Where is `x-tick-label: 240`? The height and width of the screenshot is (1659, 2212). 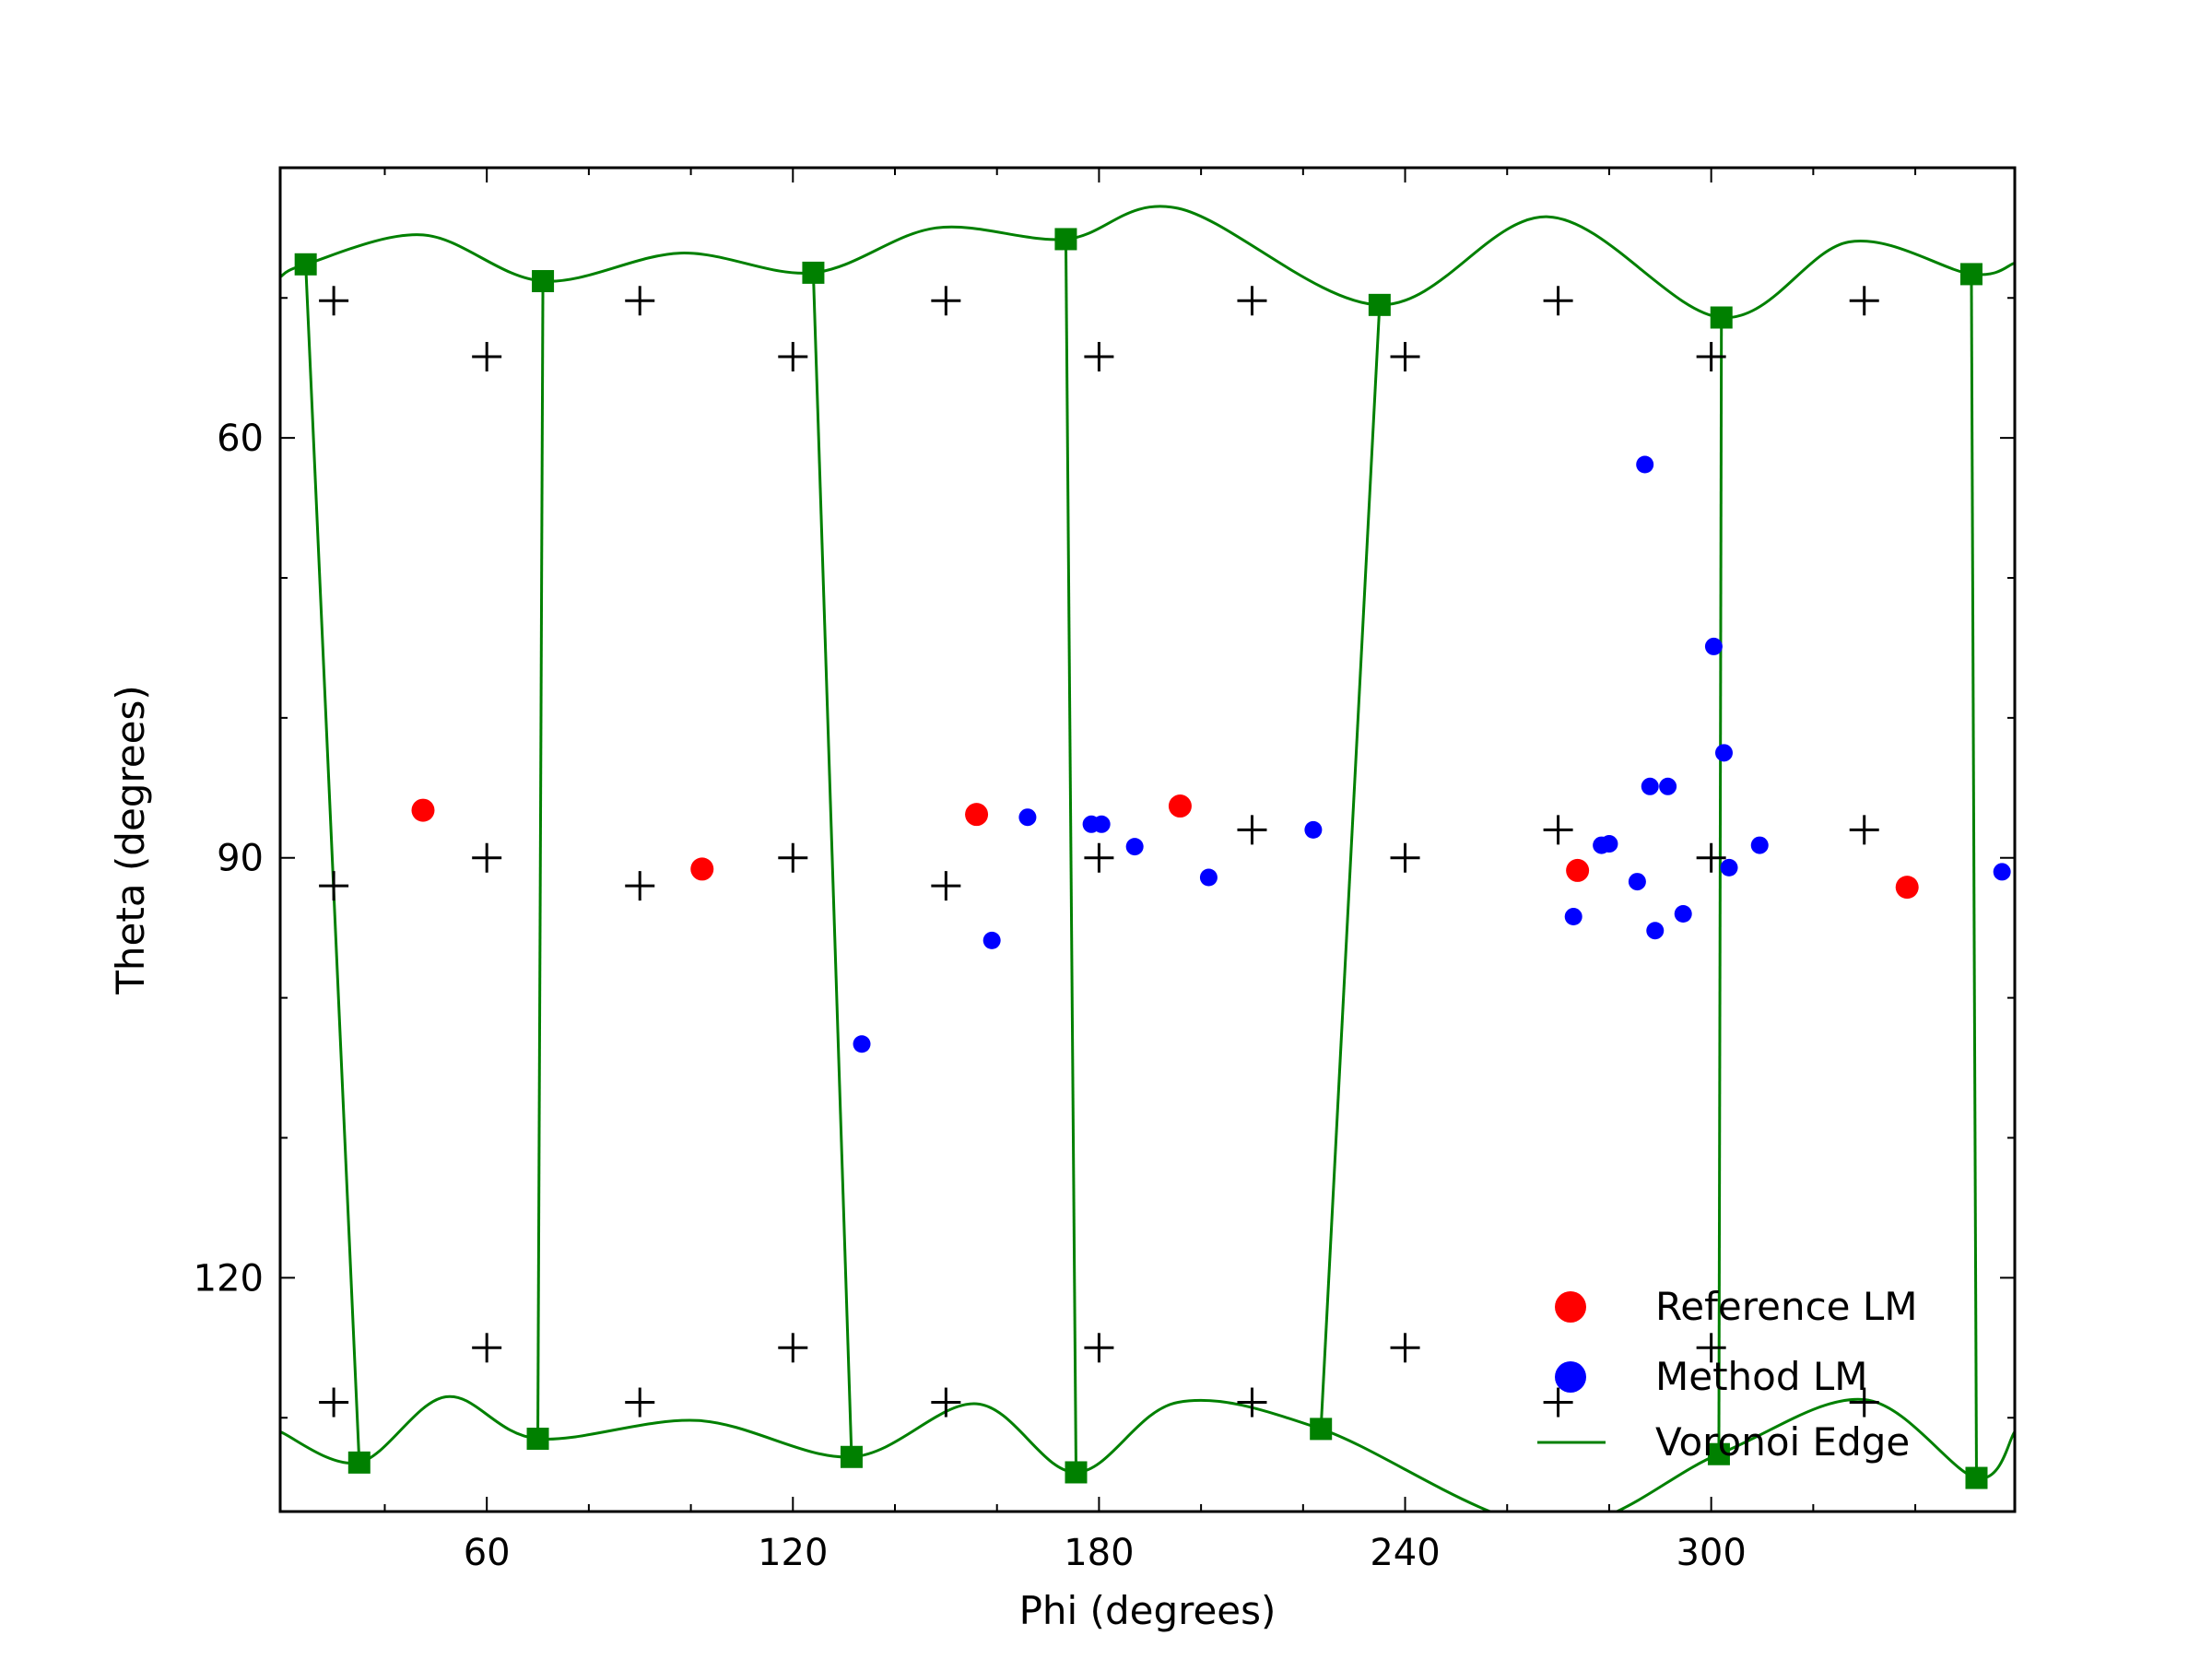 x-tick-label: 240 is located at coordinates (1405, 1553).